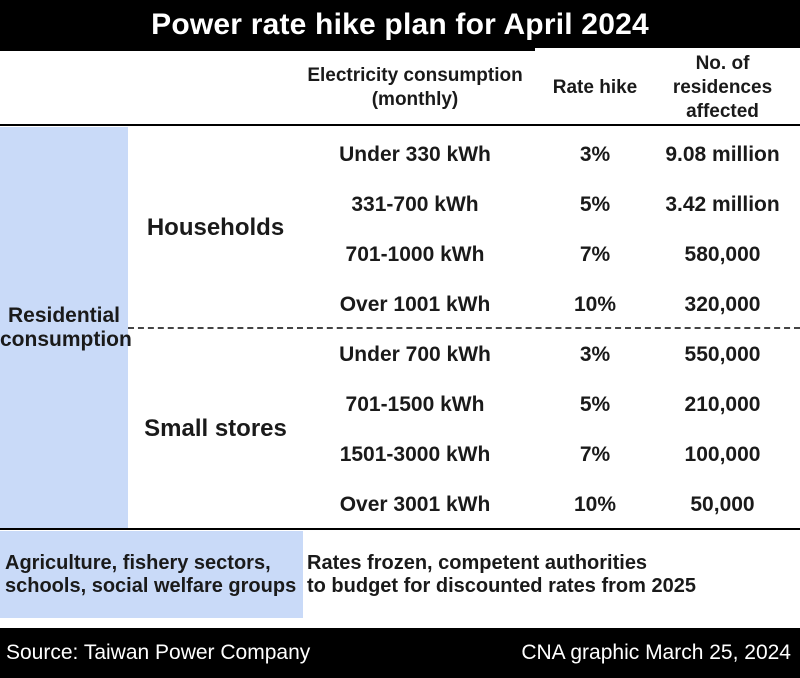  What do you see at coordinates (415, 204) in the screenshot?
I see `consumption-cell: 331-700 kWh` at bounding box center [415, 204].